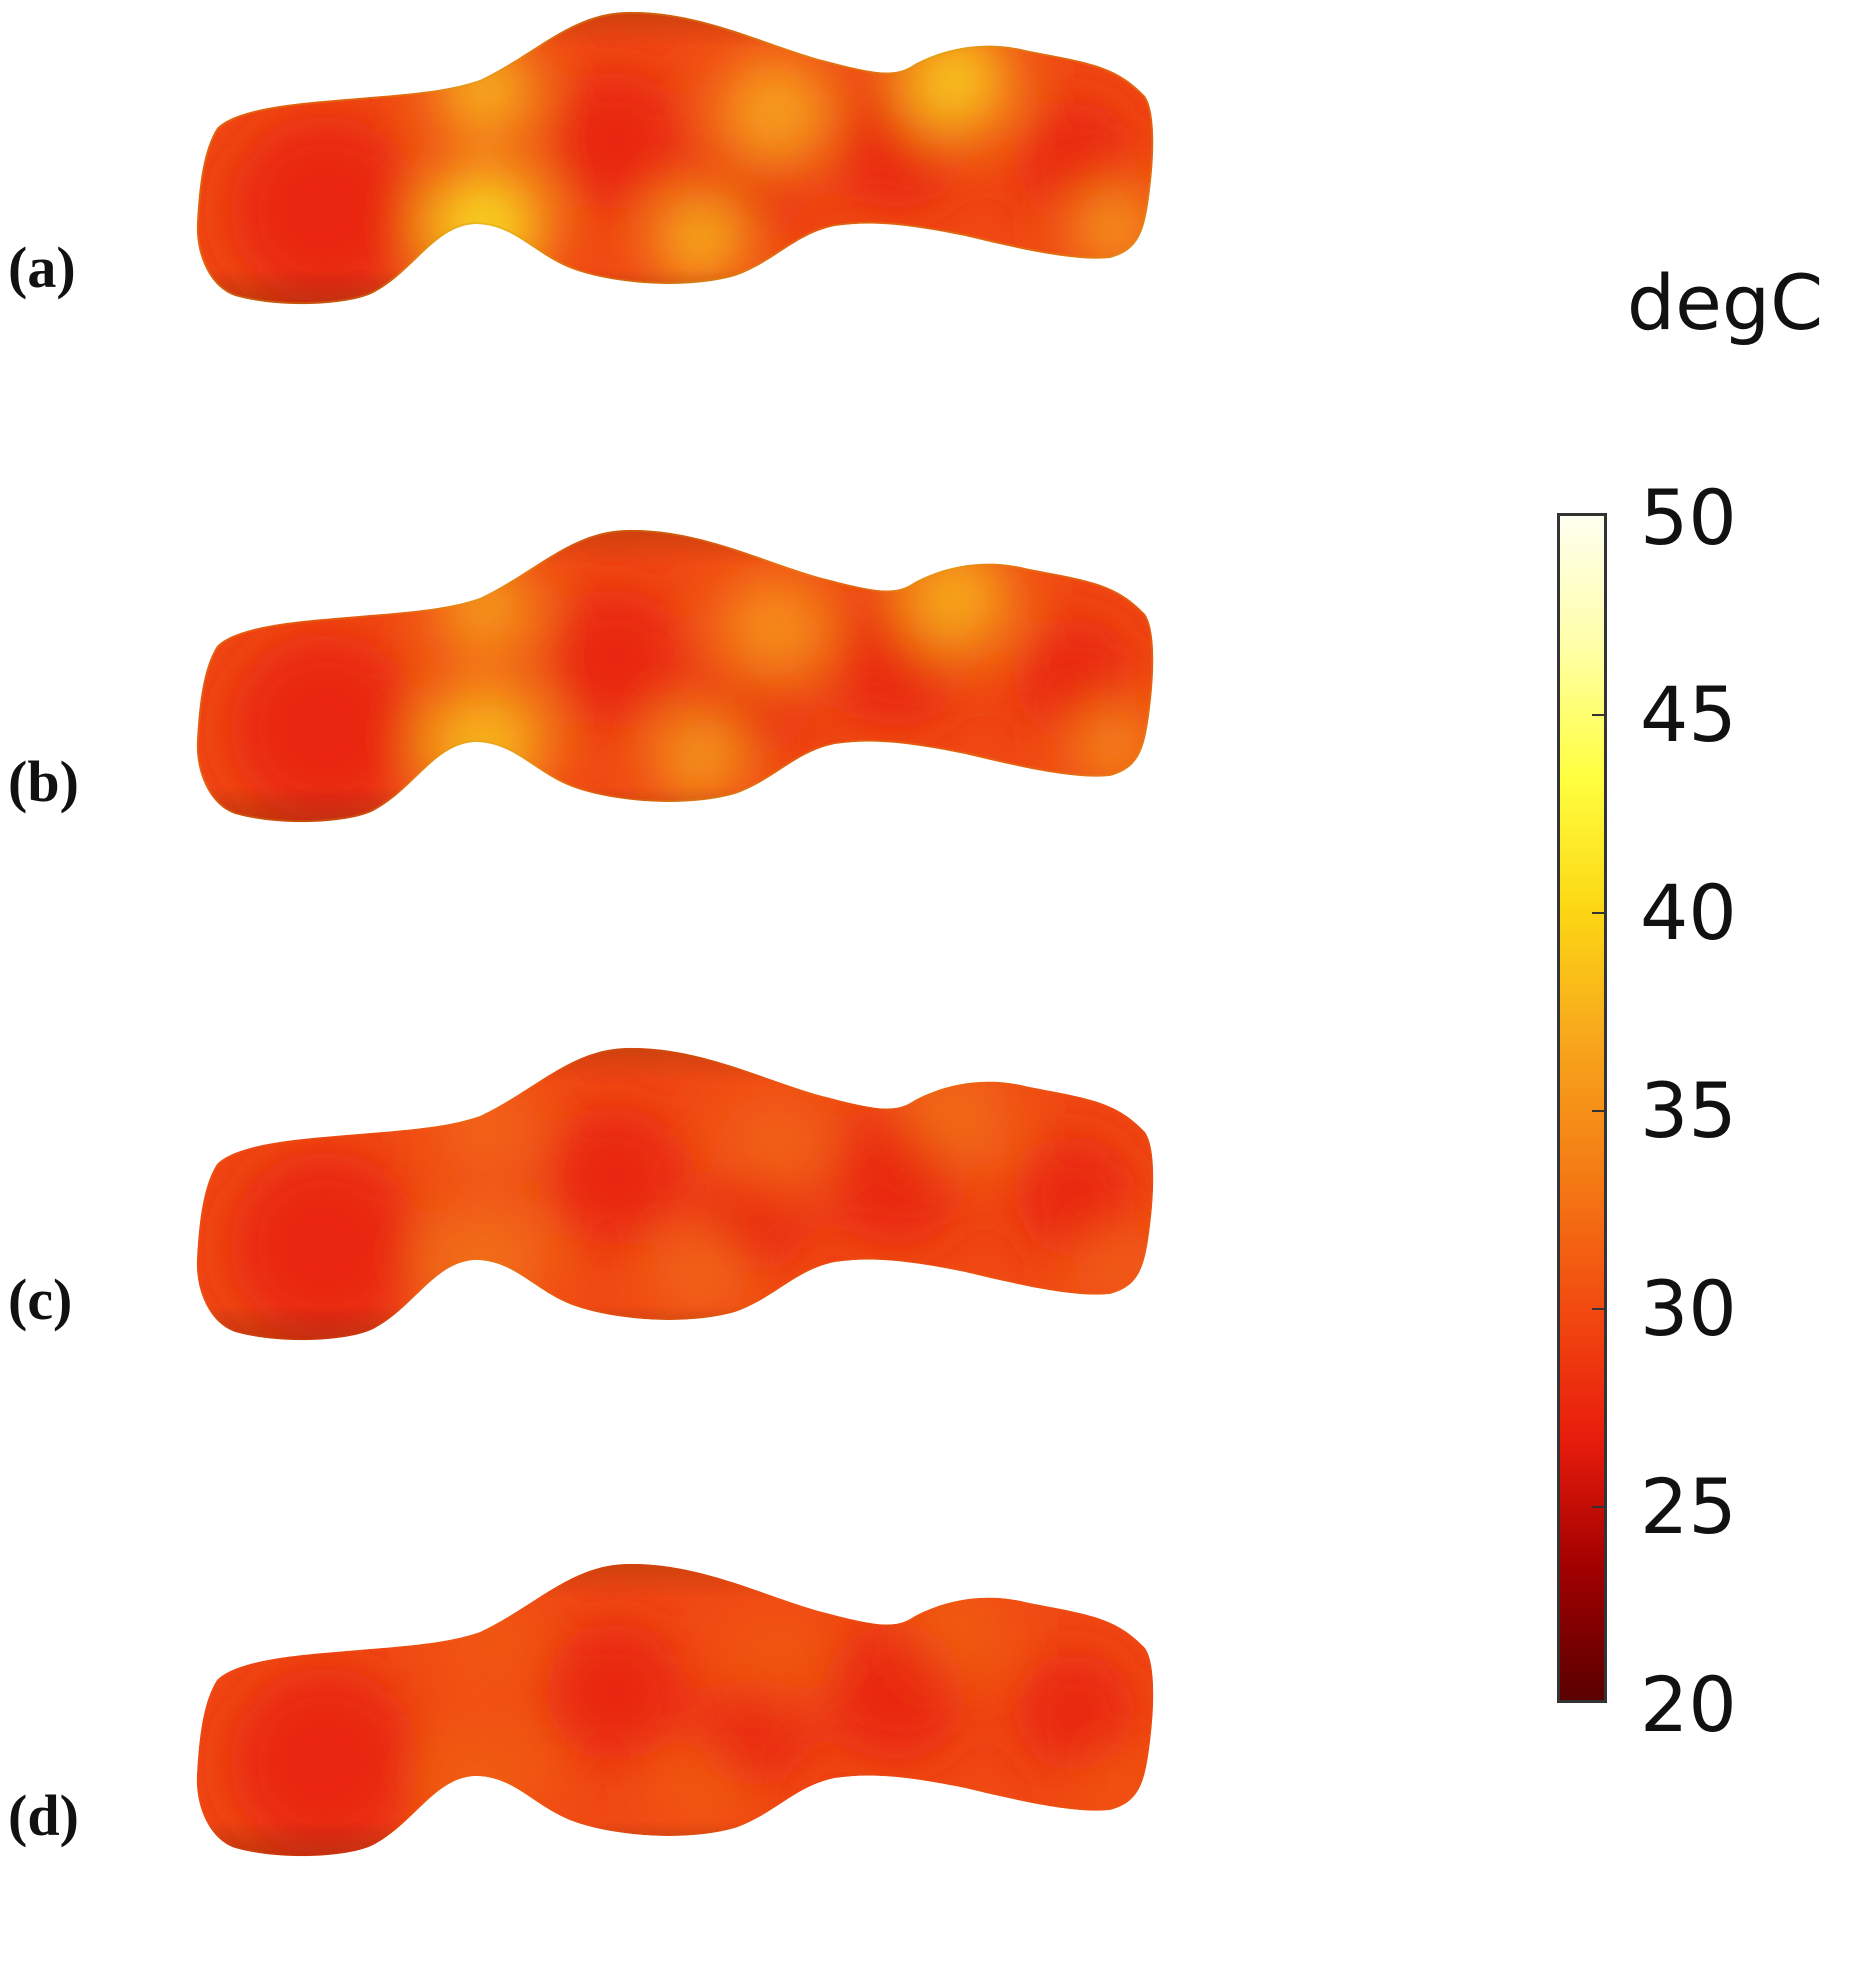  Describe the element at coordinates (675, 676) in the screenshot. I see `temperature-surface-b` at that location.